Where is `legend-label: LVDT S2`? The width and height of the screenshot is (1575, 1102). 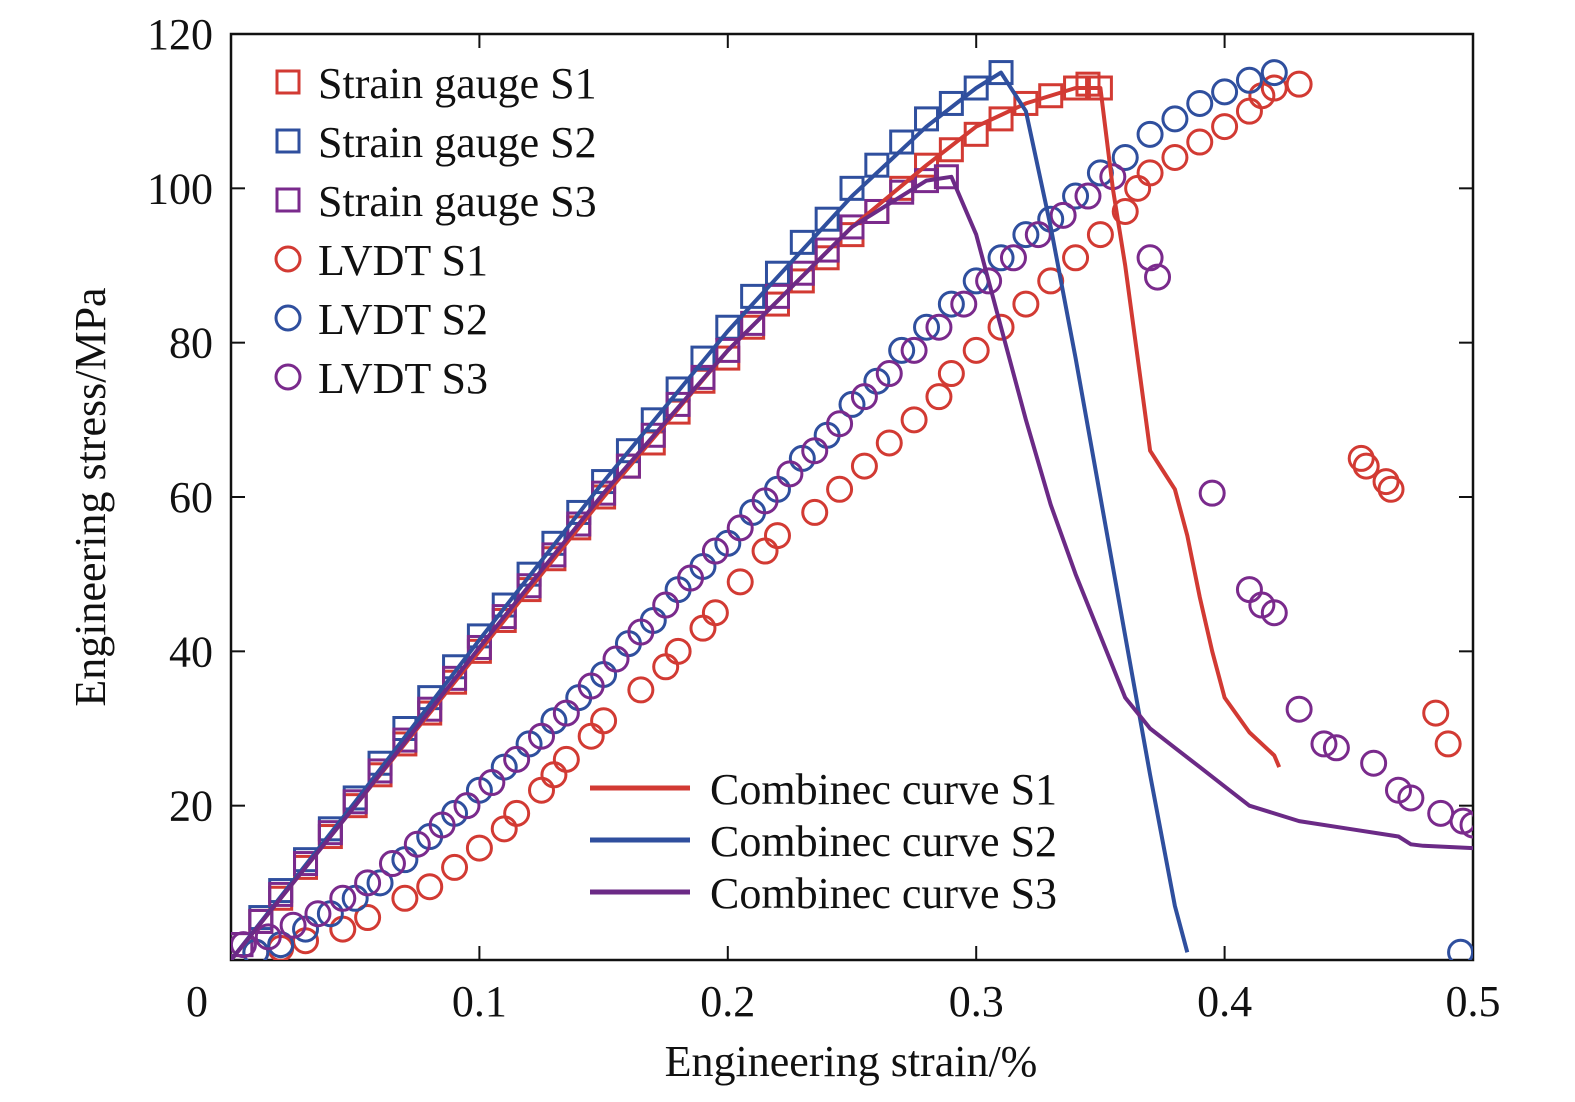
legend-label: LVDT S2 is located at coordinates (403, 319).